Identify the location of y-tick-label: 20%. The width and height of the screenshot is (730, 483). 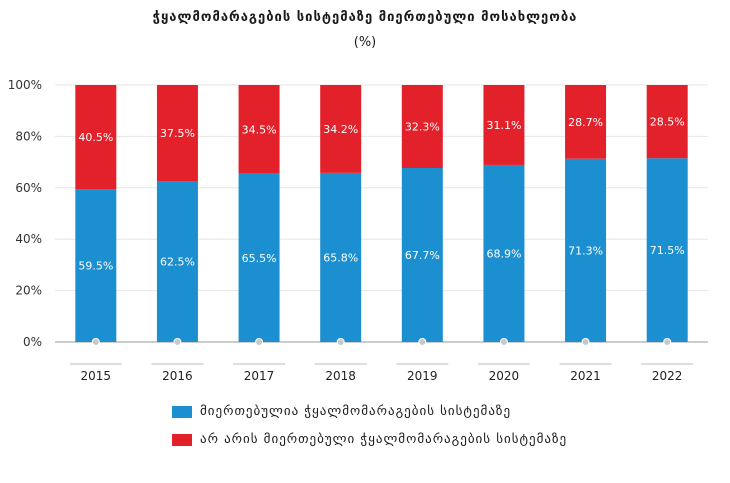
(28, 291).